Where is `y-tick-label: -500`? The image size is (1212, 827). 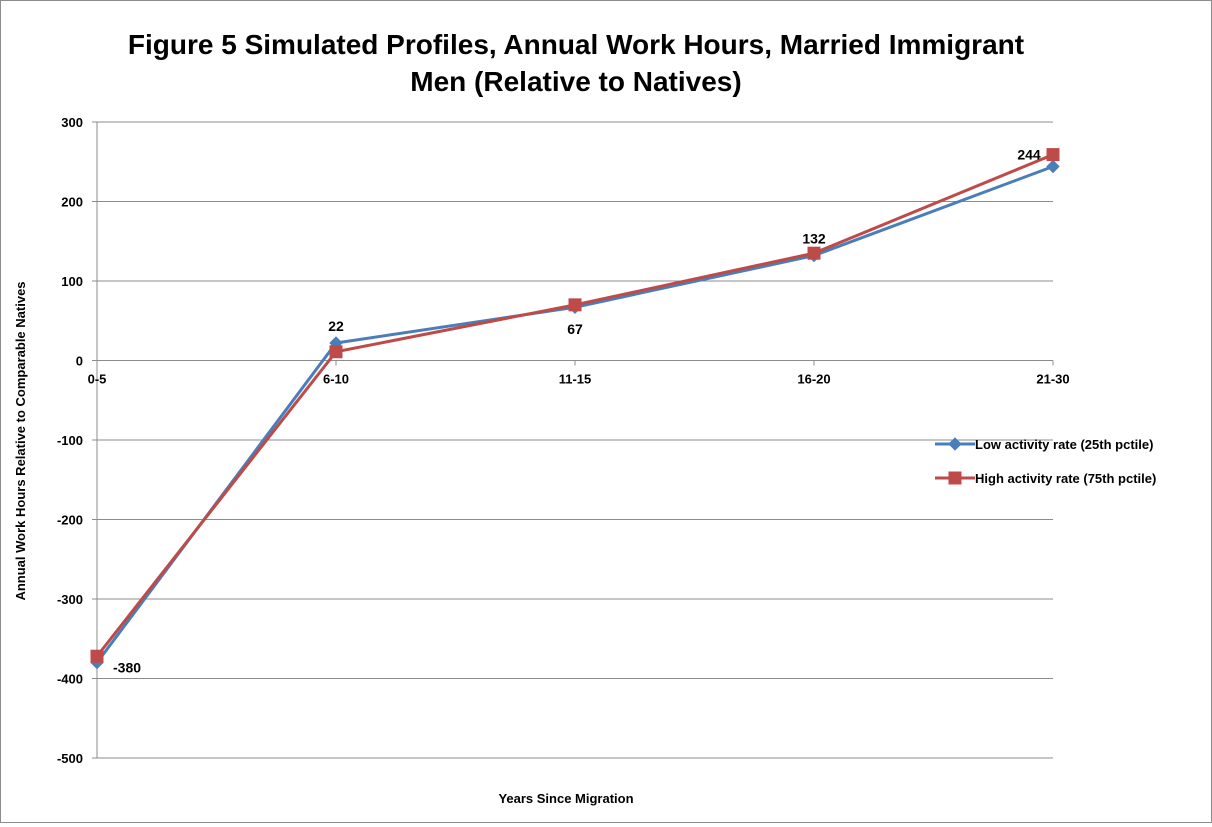 y-tick-label: -500 is located at coordinates (70, 758).